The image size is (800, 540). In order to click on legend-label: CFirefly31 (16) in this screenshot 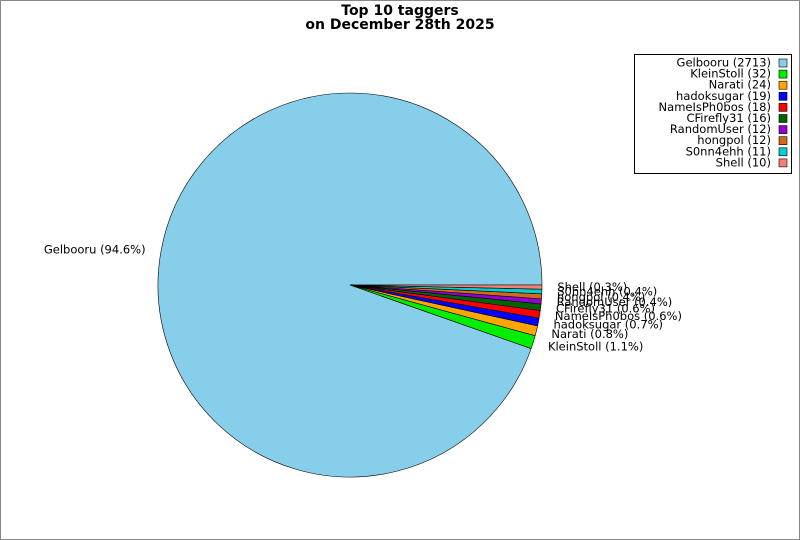, I will do `click(729, 118)`.